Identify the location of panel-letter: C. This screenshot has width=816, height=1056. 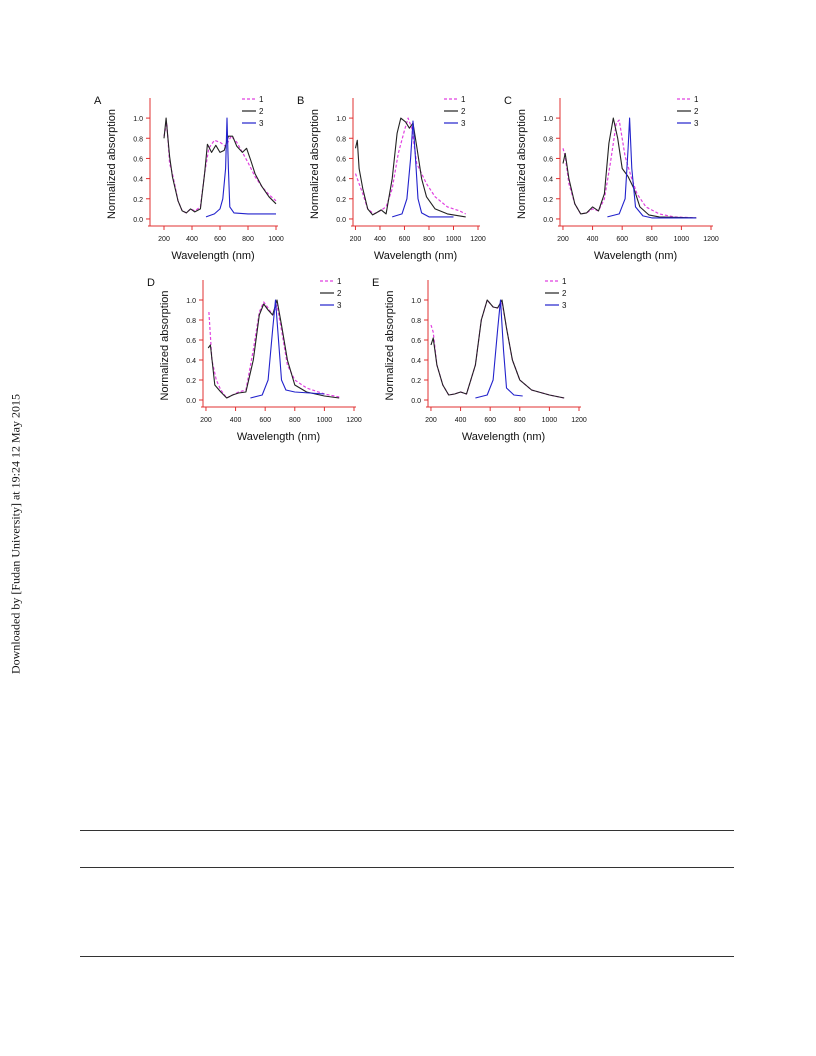
(508, 101).